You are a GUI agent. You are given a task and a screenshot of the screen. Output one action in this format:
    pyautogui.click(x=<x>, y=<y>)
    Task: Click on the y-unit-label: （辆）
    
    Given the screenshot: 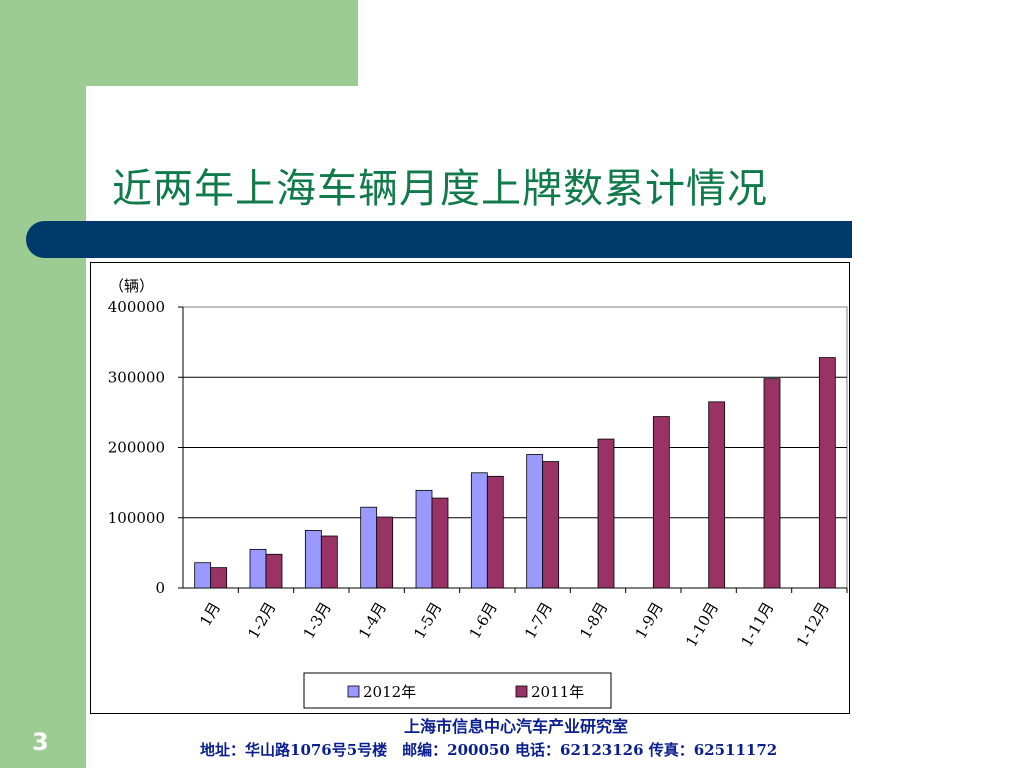 What is the action you would take?
    pyautogui.click(x=131, y=286)
    